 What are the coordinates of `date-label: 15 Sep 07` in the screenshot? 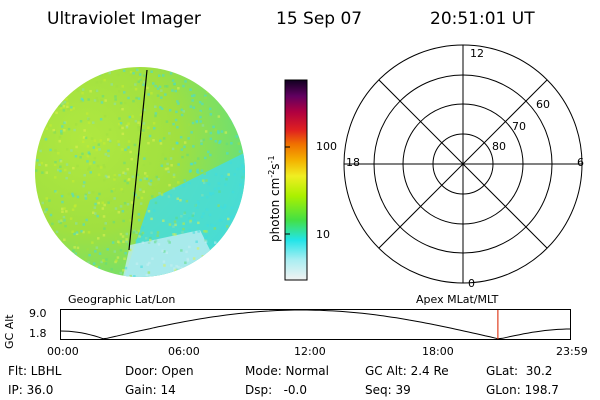 It's located at (319, 19).